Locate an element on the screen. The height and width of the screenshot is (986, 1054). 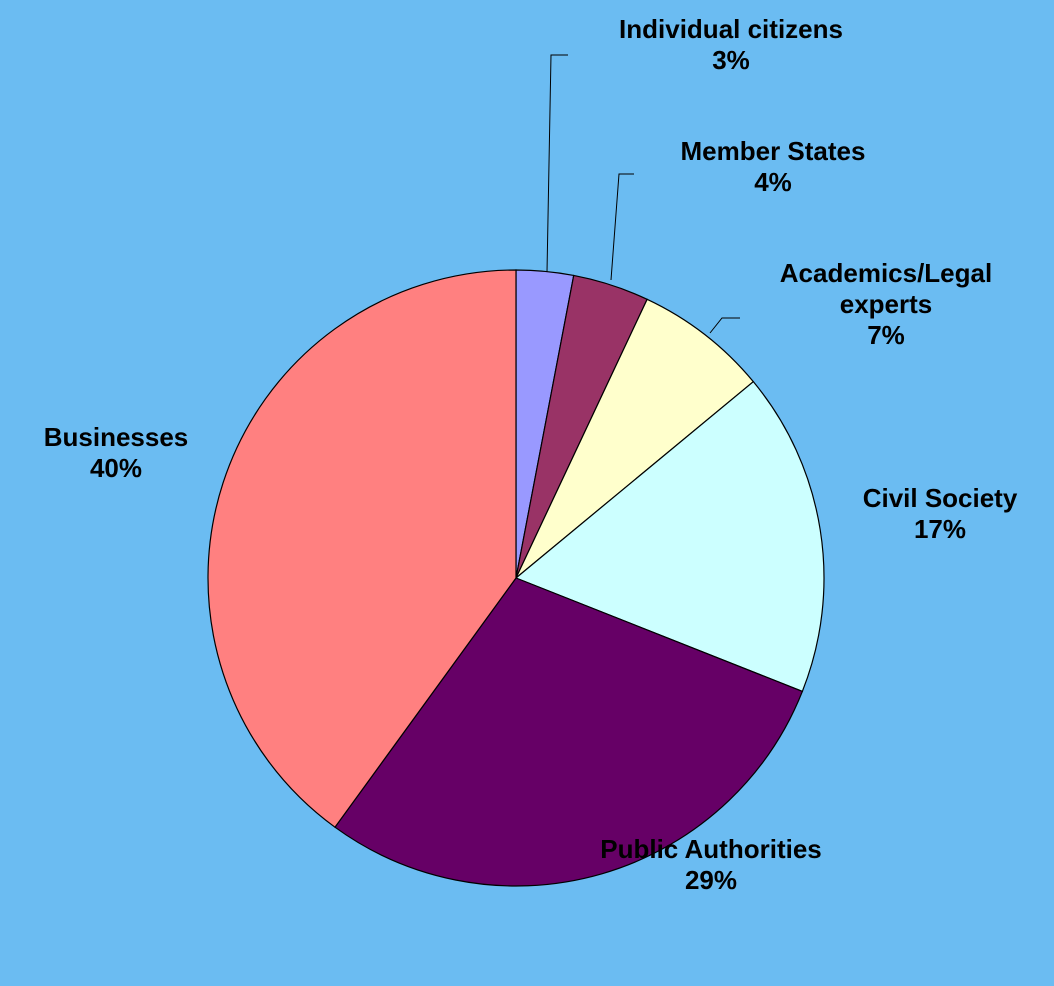
pie-slice-civil-society is located at coordinates (669, 536).